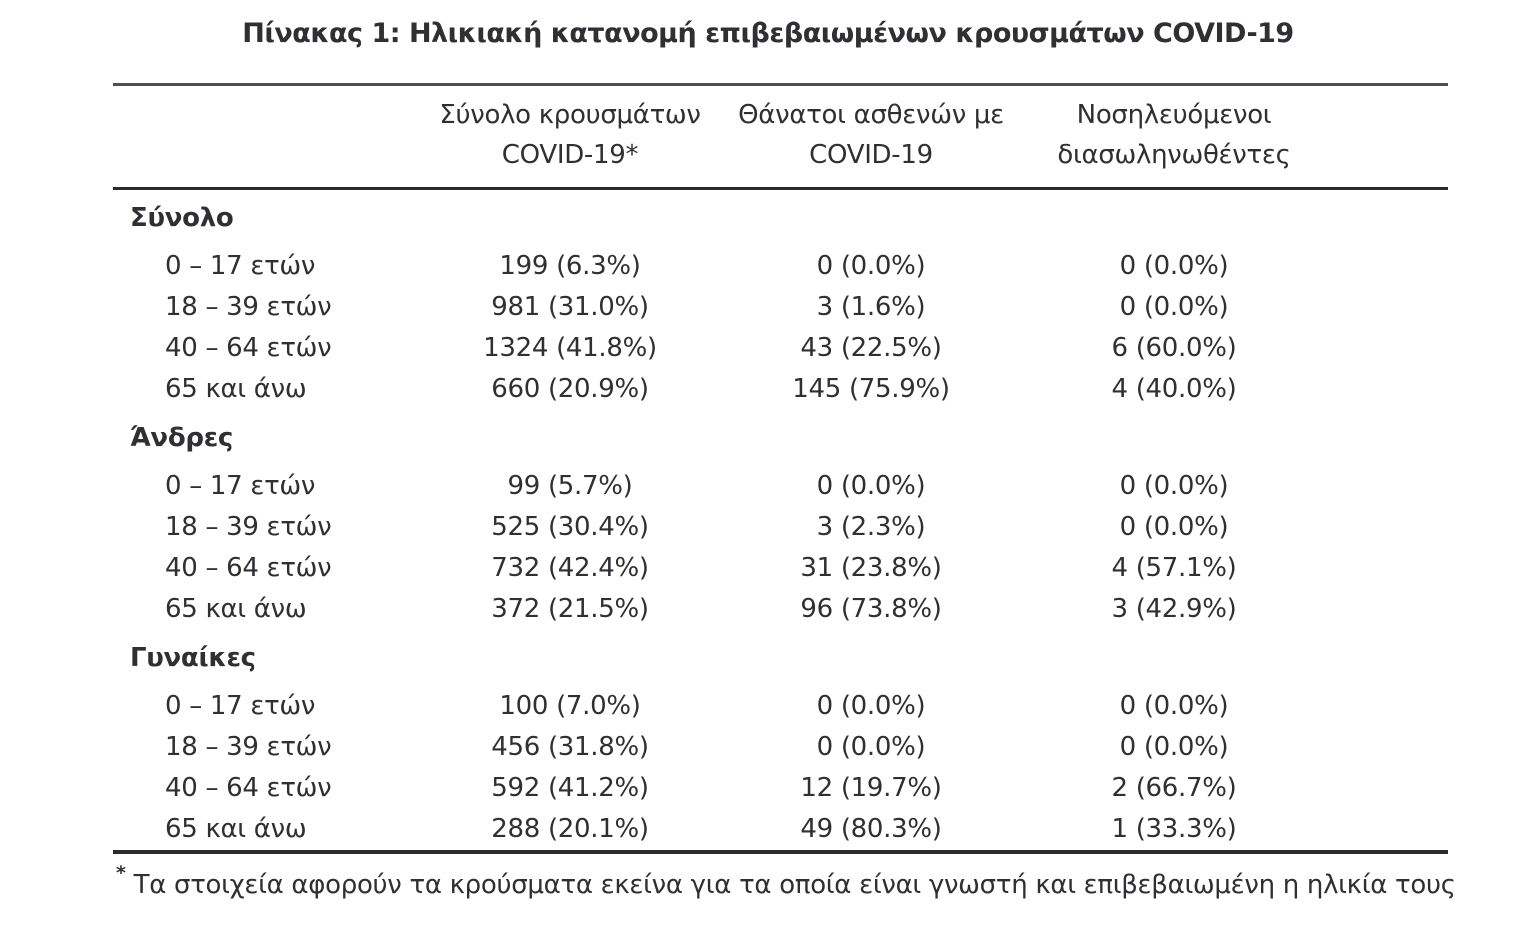 This screenshot has width=1536, height=938. What do you see at coordinates (570, 307) in the screenshot?
I see `cases-cell: 981 (31.0%)` at bounding box center [570, 307].